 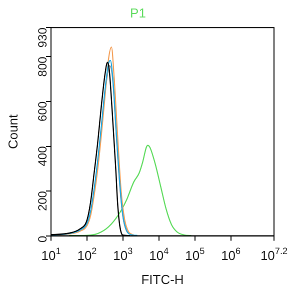 What do you see at coordinates (138, 12) in the screenshot?
I see `chart-title: P1` at bounding box center [138, 12].